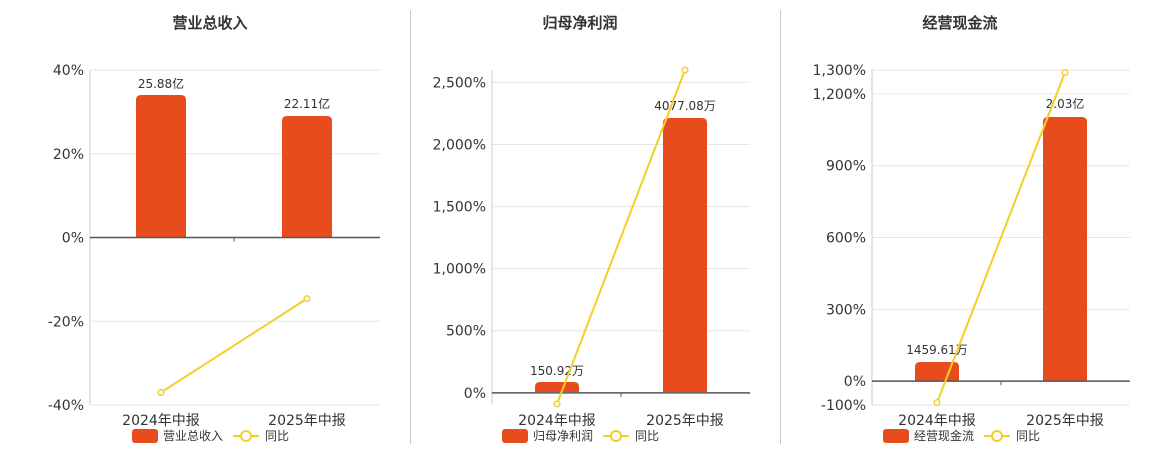 Image resolution: width=1160 pixels, height=450 pixels. Describe the element at coordinates (846, 167) in the screenshot. I see `y-tick-label: 900%` at that location.